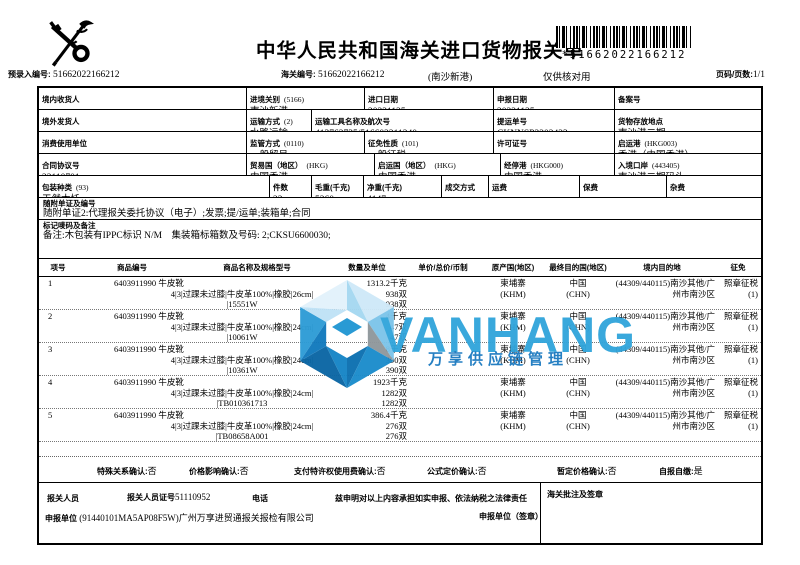  I want to click on field-stopover-port: 经停港 (HKG000)中国香港, so click(558, 164).